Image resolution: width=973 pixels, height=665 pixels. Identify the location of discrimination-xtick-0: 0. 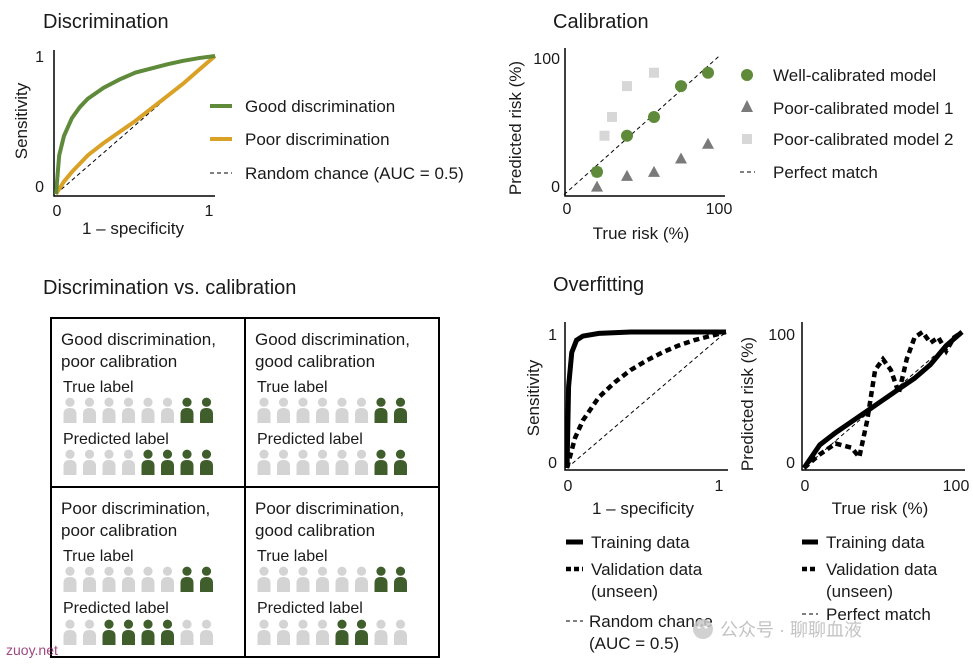
(57, 211).